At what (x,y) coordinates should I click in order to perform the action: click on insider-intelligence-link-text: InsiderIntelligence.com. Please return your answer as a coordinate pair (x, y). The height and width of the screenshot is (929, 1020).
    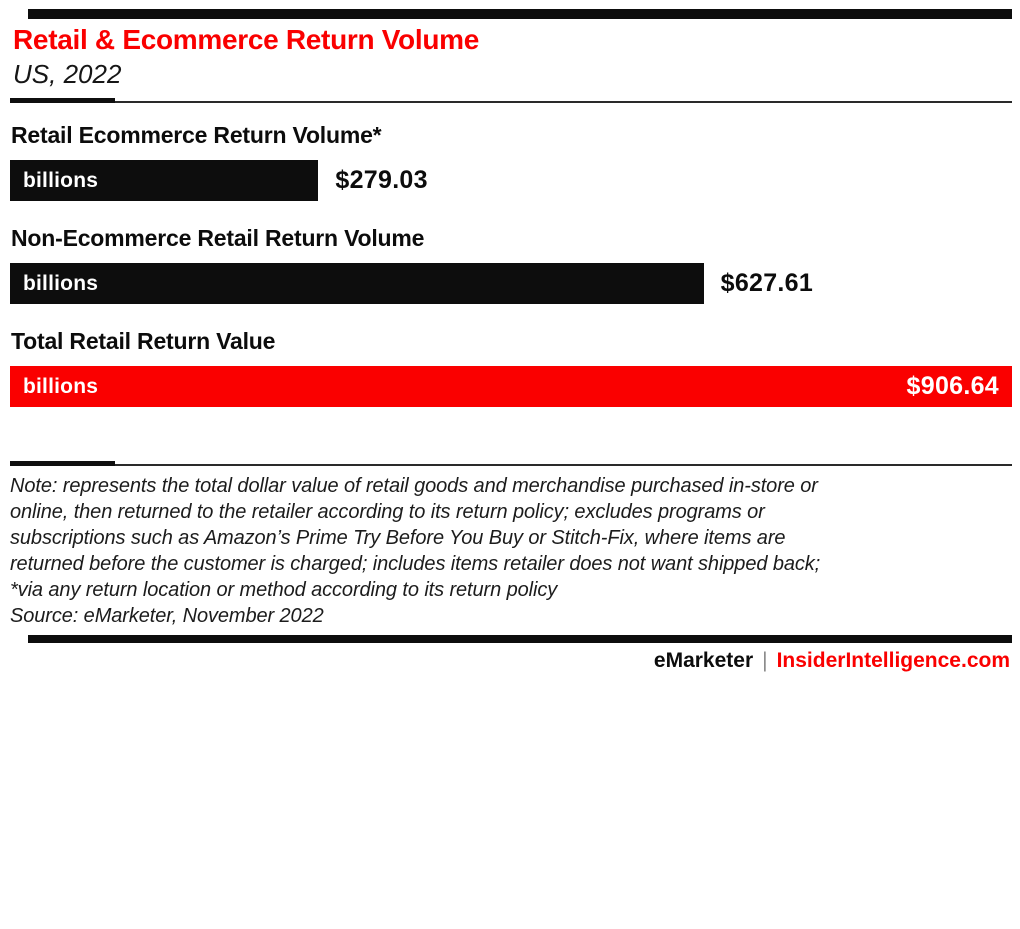
    Looking at the image, I should click on (893, 660).